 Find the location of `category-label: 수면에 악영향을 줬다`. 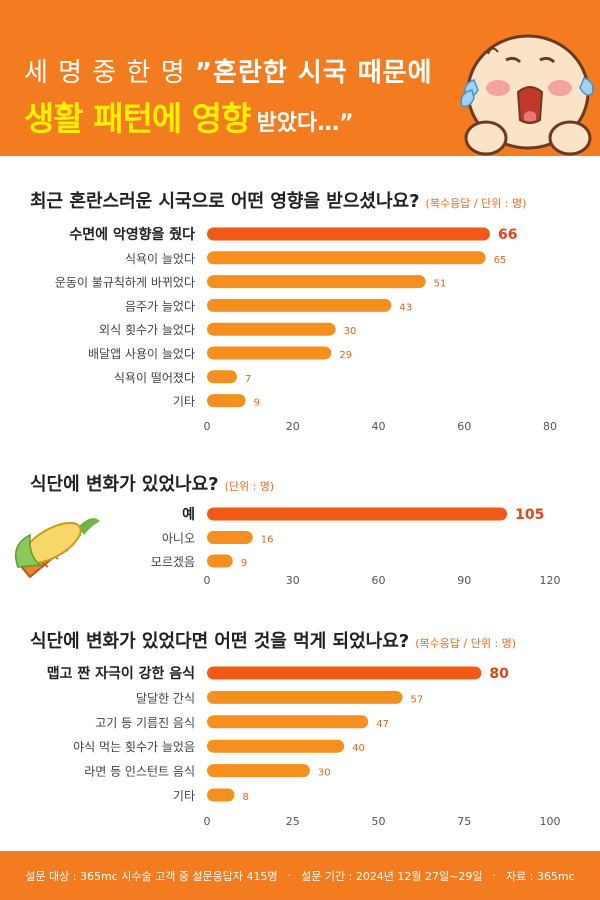

category-label: 수면에 악영향을 줬다 is located at coordinates (132, 234).